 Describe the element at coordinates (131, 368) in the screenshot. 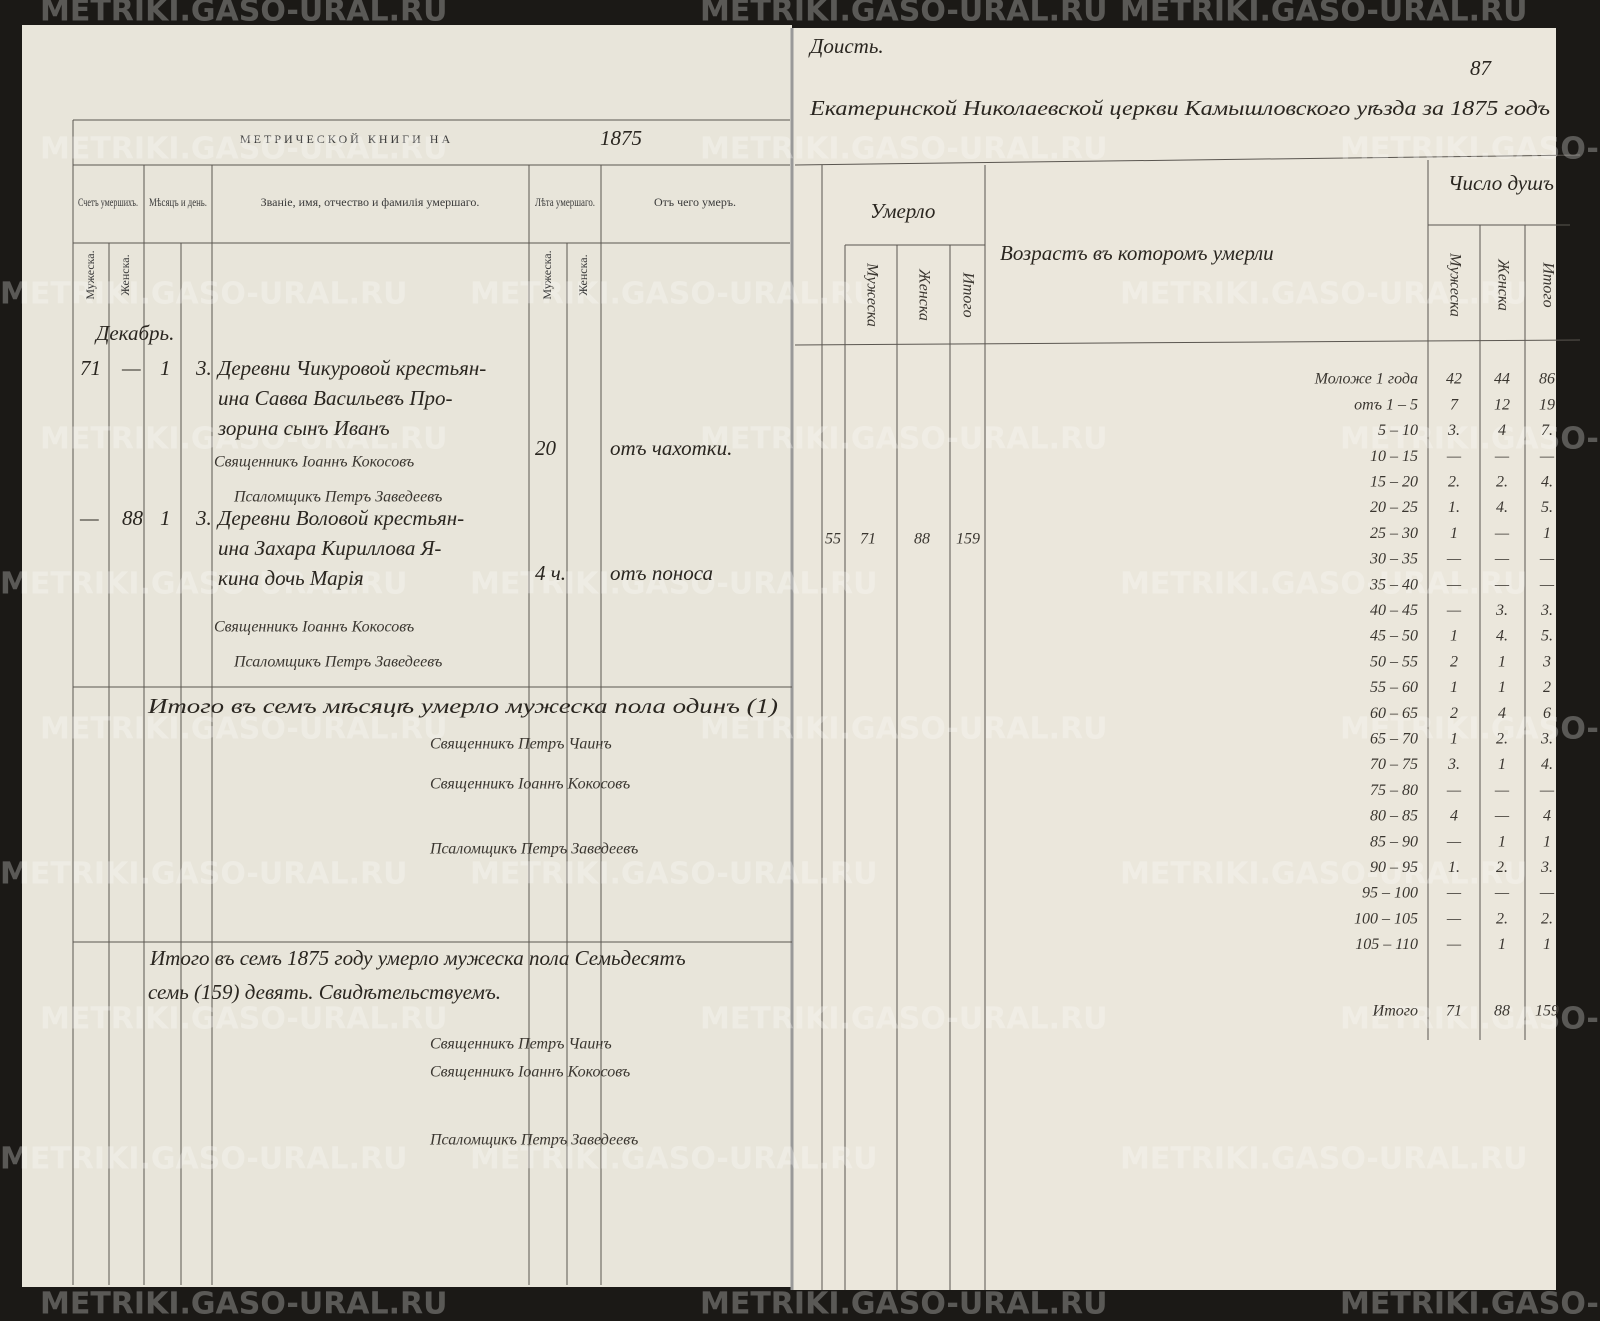

I see `entry-female: —` at that location.